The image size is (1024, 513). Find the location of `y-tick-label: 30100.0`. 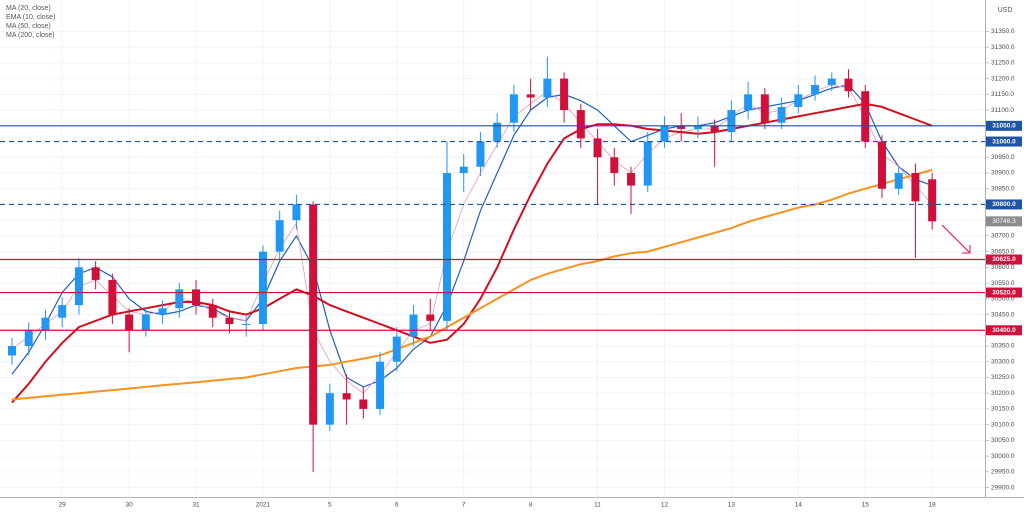

y-tick-label: 30100.0 is located at coordinates (1003, 424).